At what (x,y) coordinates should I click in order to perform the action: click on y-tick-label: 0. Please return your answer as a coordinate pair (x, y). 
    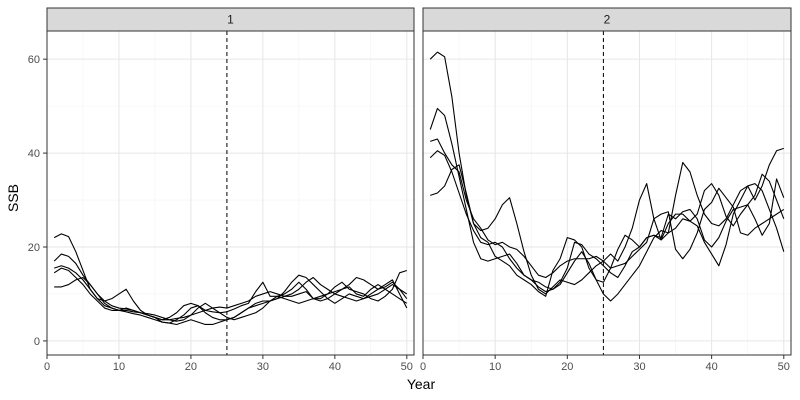
    Looking at the image, I should click on (37, 342).